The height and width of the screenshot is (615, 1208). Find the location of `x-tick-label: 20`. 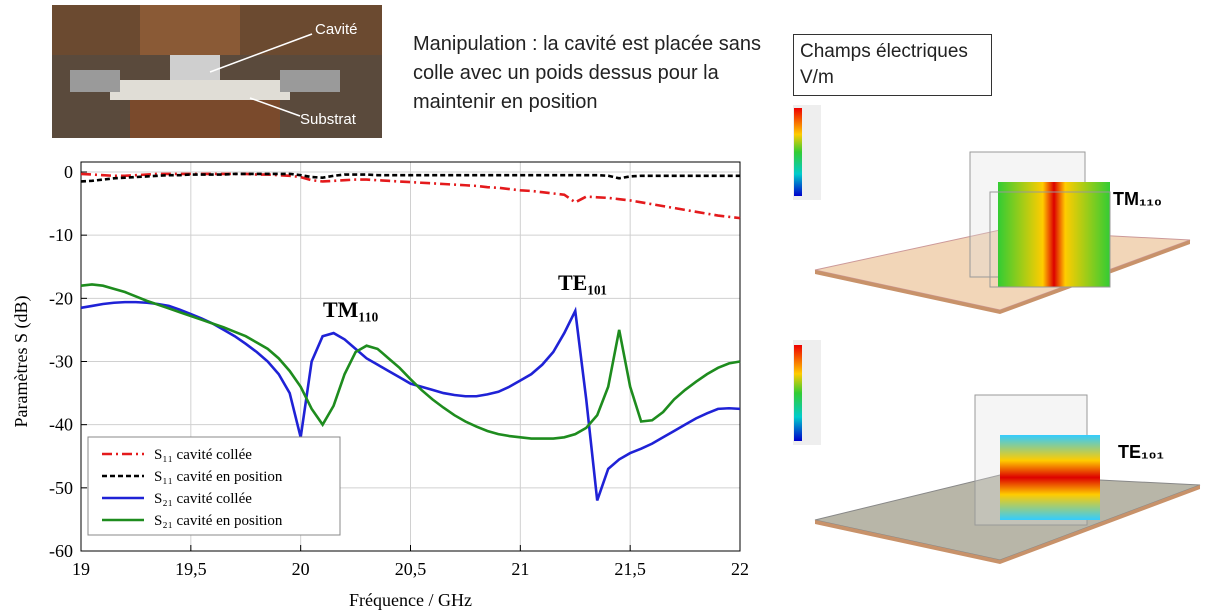

x-tick-label: 20 is located at coordinates (301, 569).